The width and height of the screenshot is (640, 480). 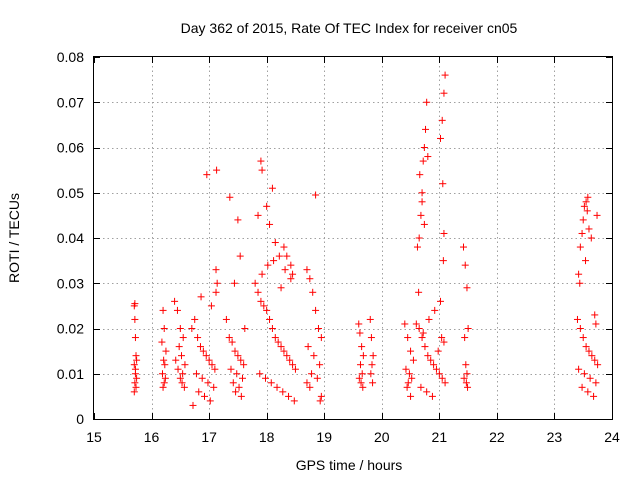 What do you see at coordinates (70, 374) in the screenshot?
I see `y-tick-label: 0.01` at bounding box center [70, 374].